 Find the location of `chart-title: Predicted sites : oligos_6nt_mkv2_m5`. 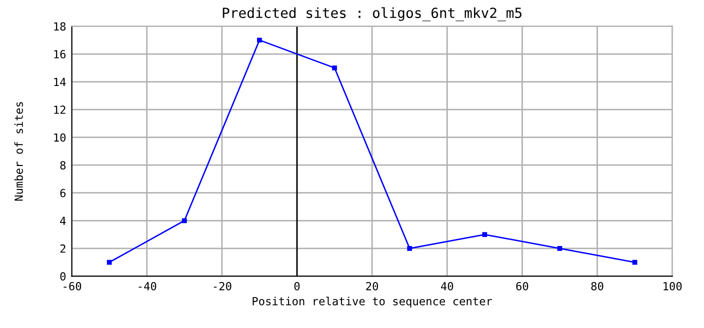

chart-title: Predicted sites : oligos_6nt_mkv2_m5 is located at coordinates (372, 14).